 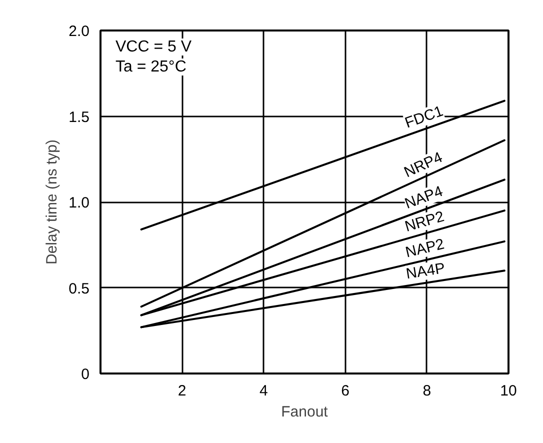 I want to click on x-axis-title: Fanout, so click(x=305, y=412).